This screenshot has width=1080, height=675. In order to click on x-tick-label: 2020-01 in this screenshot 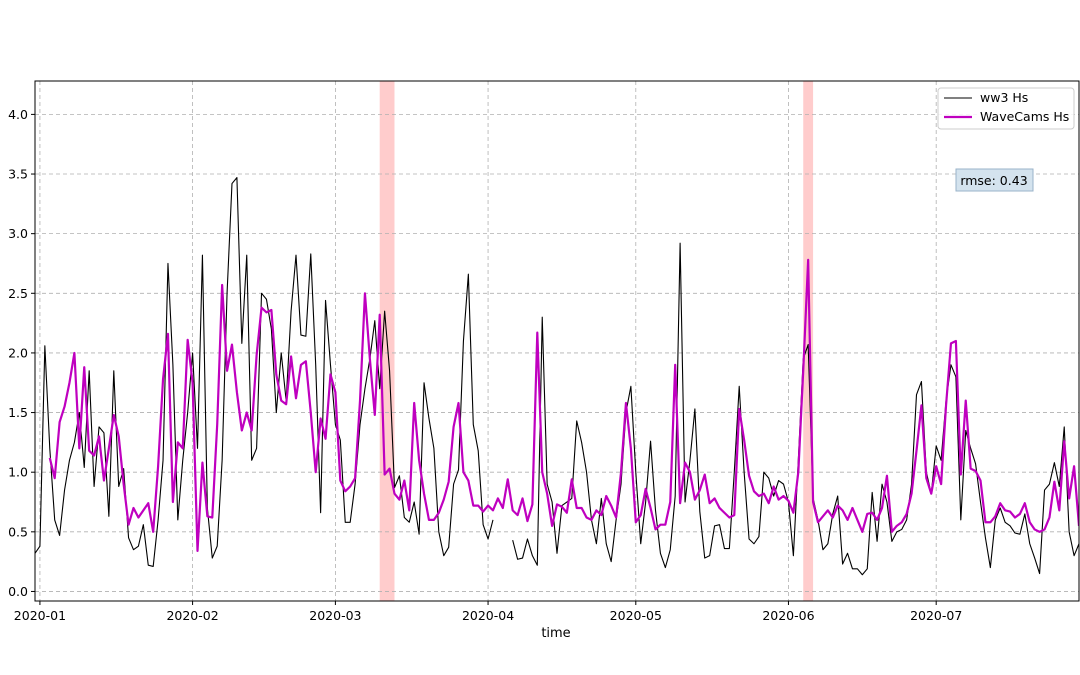, I will do `click(40, 615)`.